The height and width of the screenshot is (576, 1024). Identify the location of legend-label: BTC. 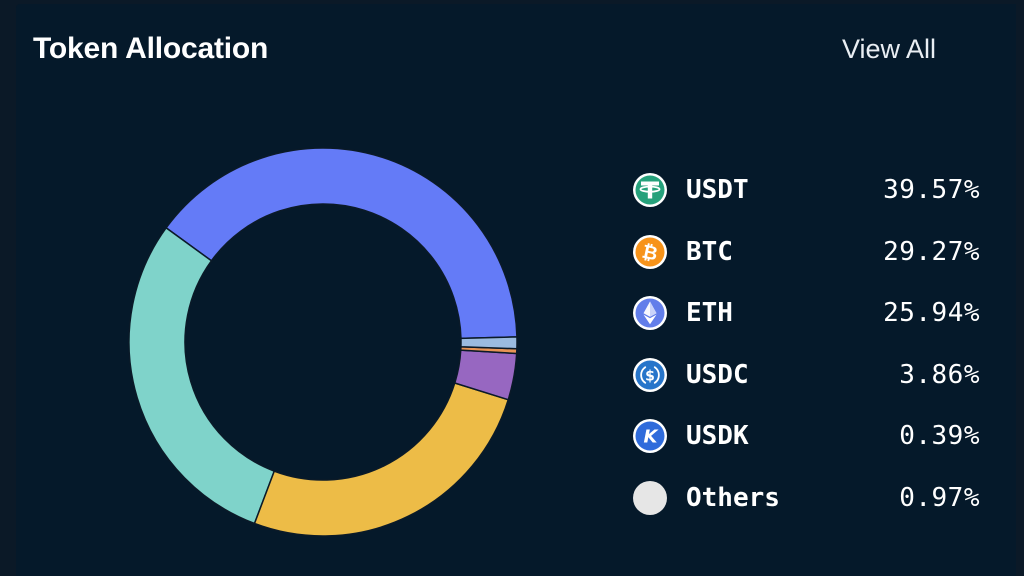
(709, 251).